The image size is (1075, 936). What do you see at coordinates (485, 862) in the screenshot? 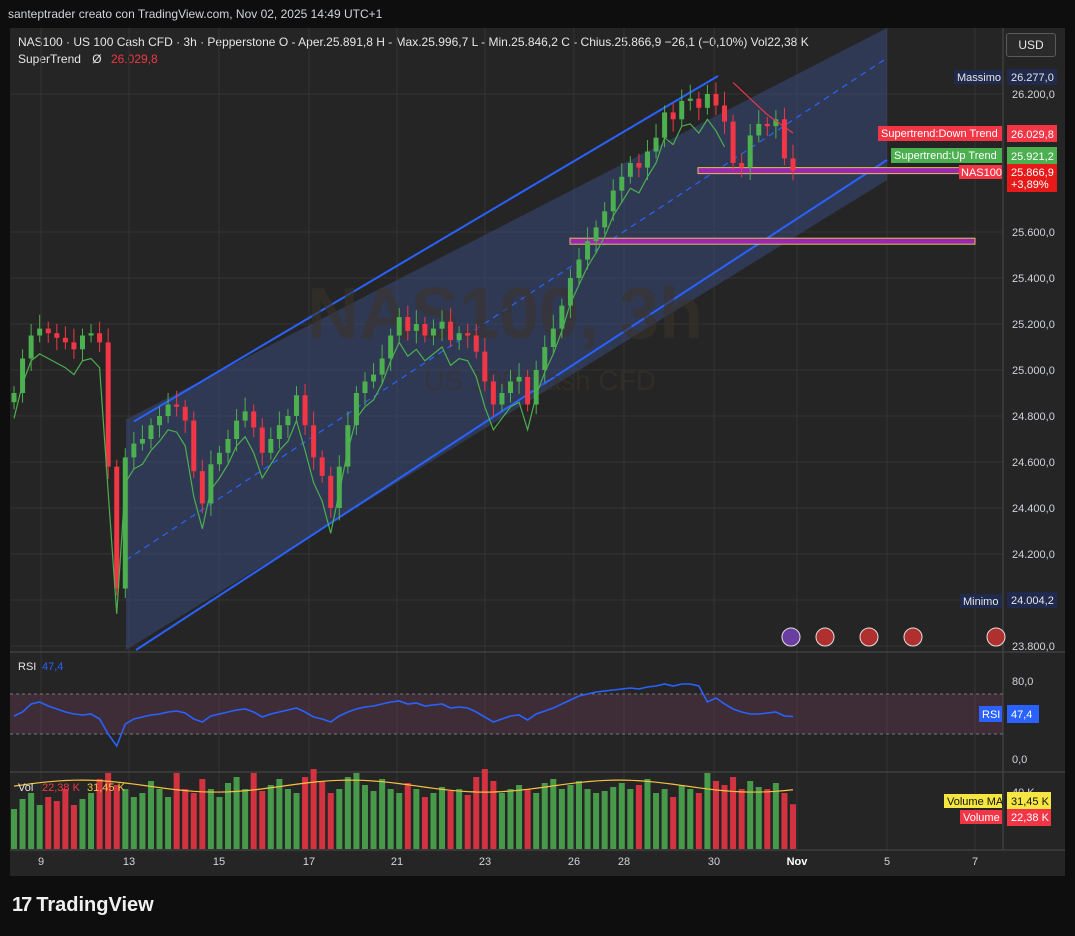
I see `time-tick-label: 23` at bounding box center [485, 862].